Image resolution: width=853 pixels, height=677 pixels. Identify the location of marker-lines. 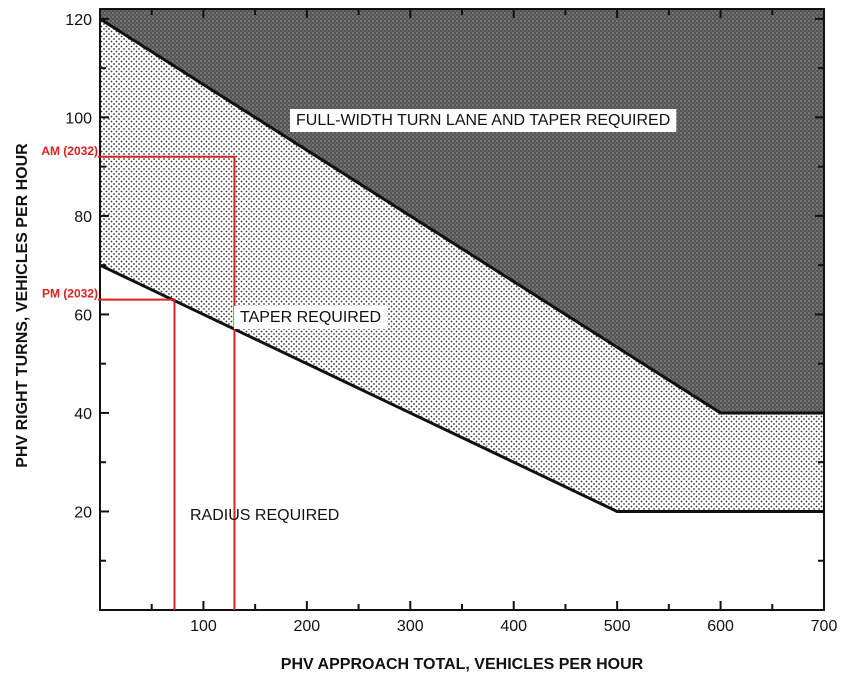
(167, 382).